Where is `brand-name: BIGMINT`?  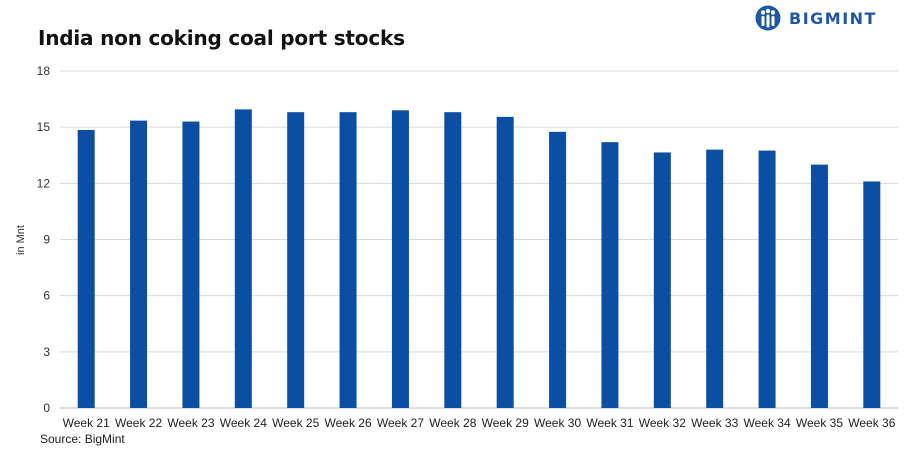 brand-name: BIGMINT is located at coordinates (833, 18).